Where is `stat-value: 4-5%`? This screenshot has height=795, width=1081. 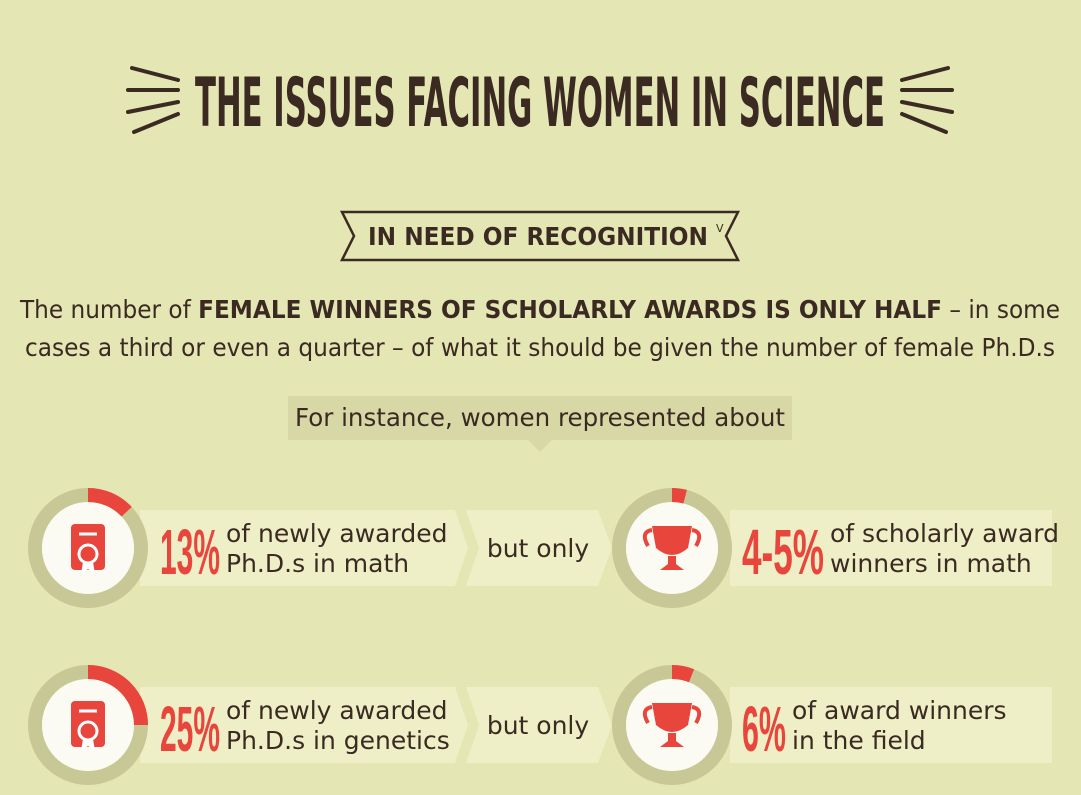 stat-value: 4-5% is located at coordinates (783, 552).